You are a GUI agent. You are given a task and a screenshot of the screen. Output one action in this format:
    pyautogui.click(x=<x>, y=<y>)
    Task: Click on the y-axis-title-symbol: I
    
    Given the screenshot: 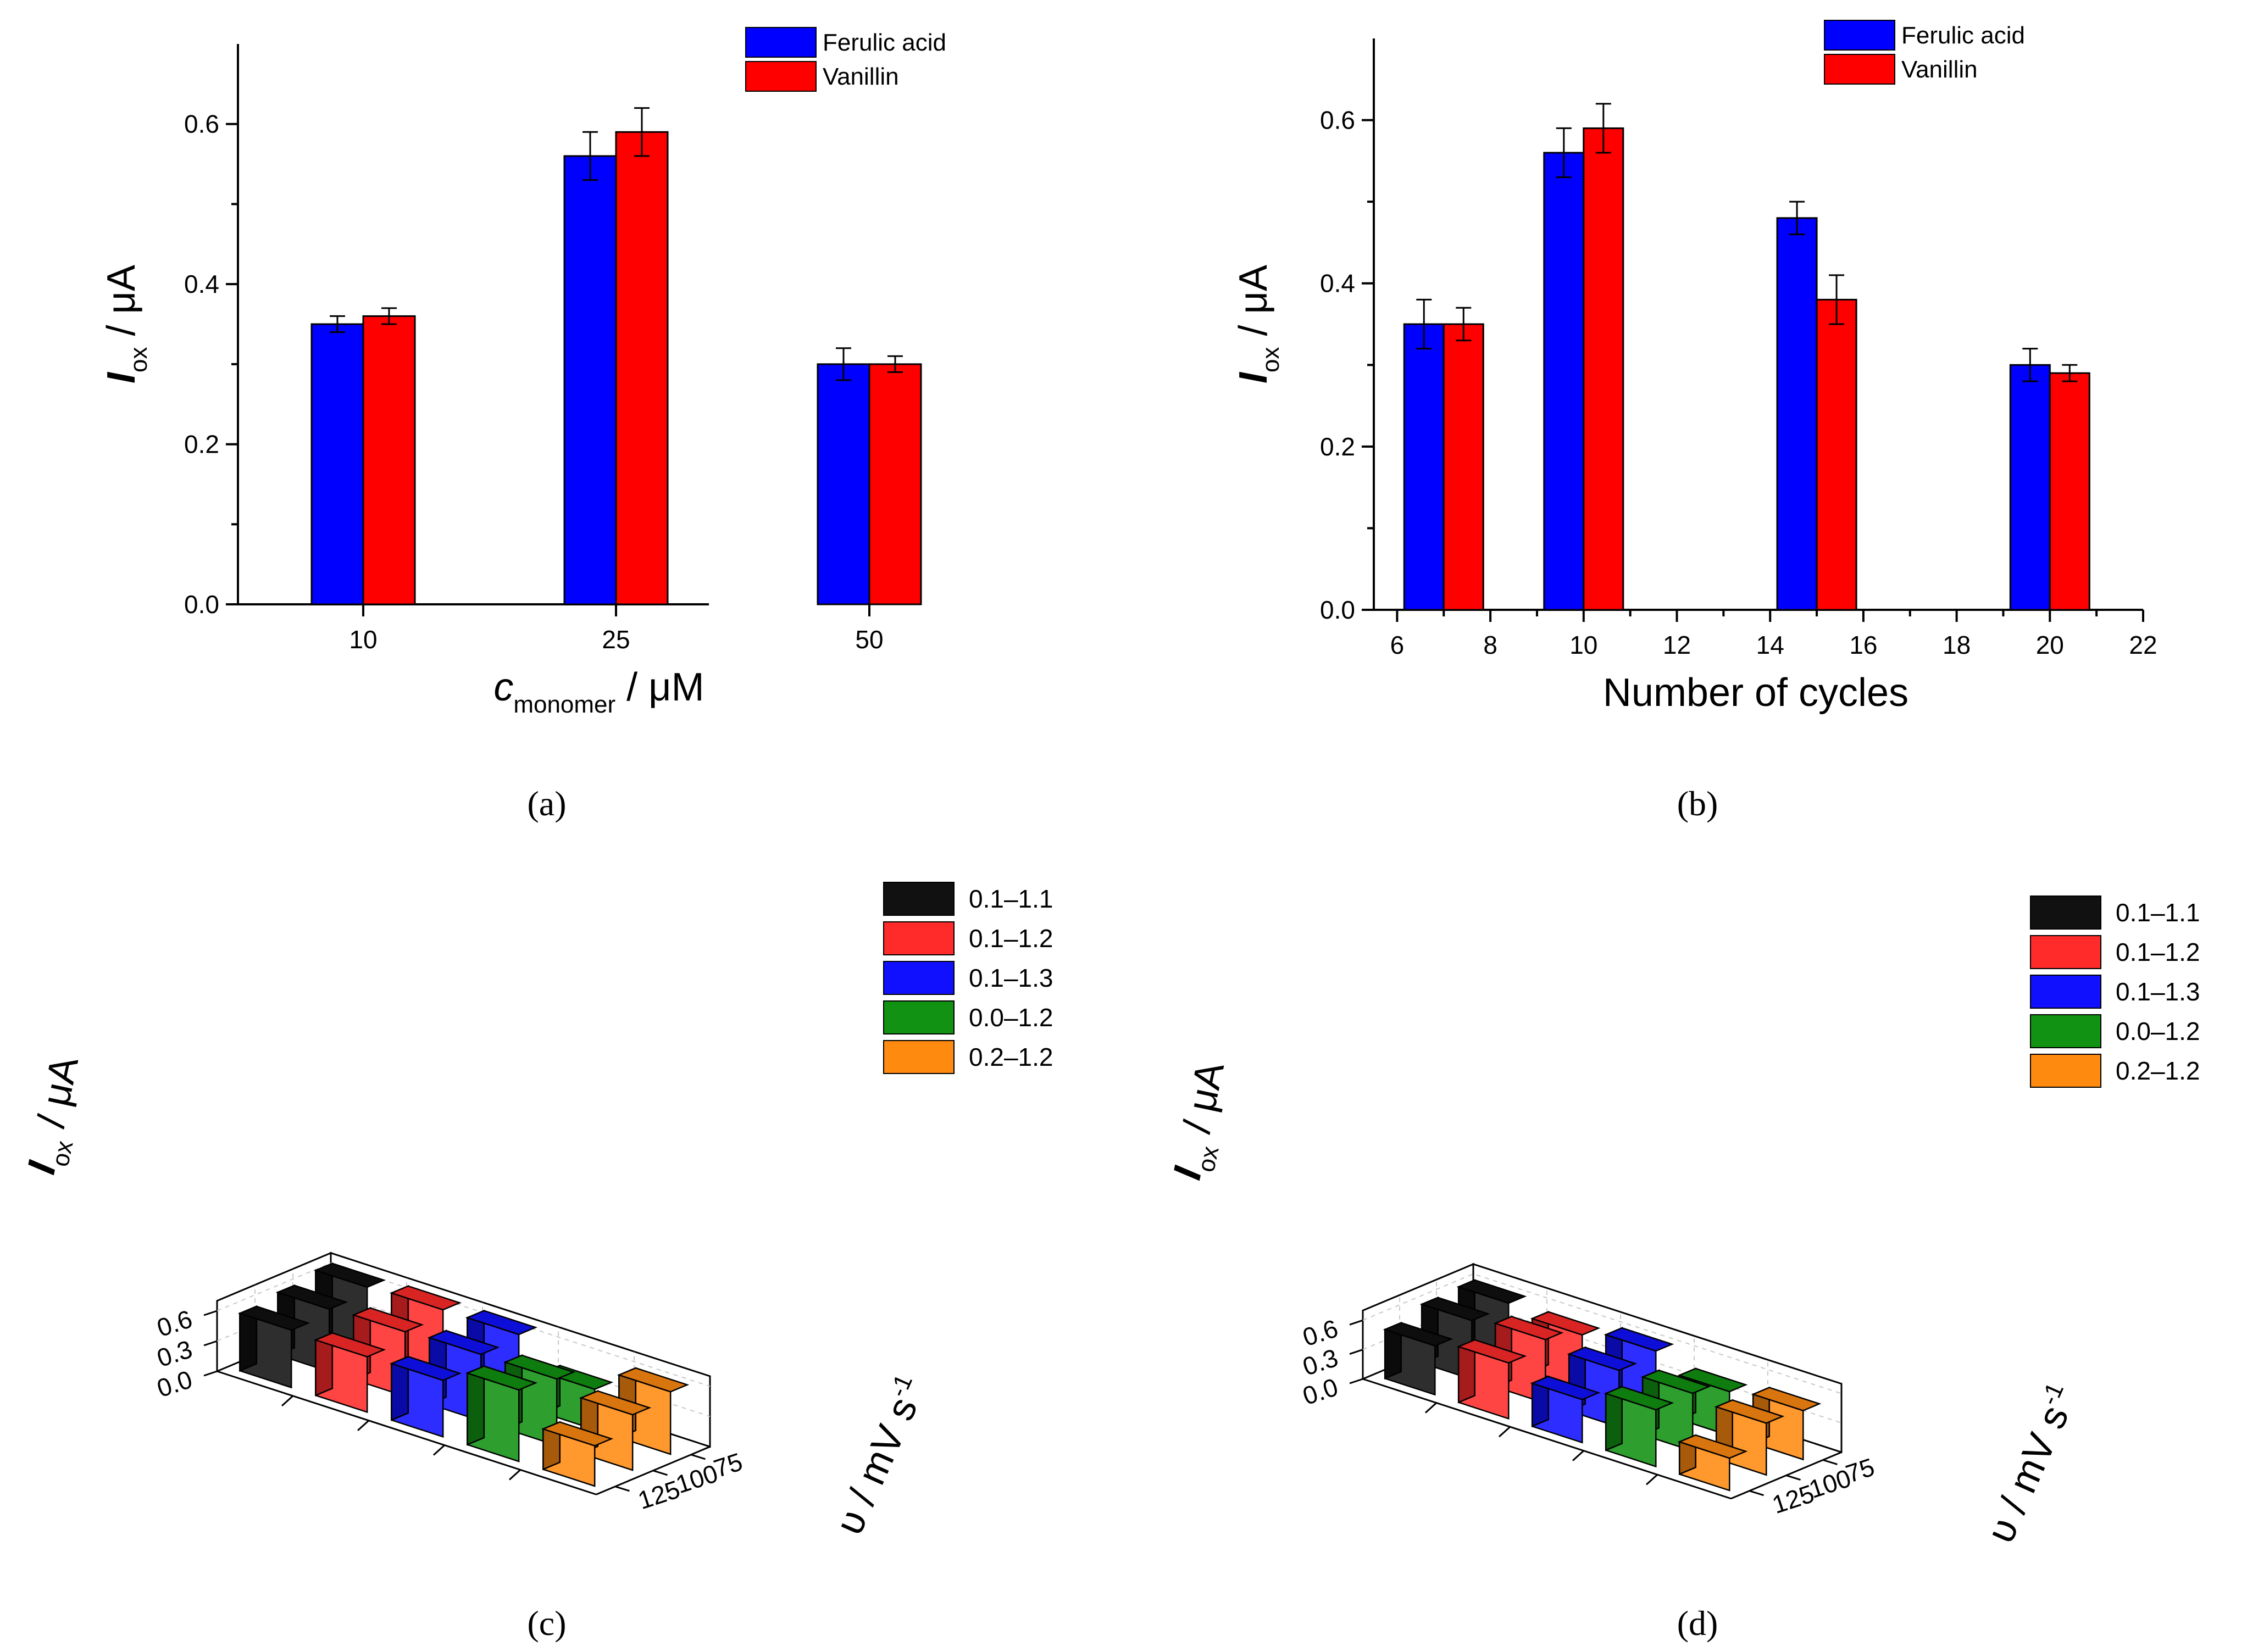 What is the action you would take?
    pyautogui.click(x=121, y=377)
    